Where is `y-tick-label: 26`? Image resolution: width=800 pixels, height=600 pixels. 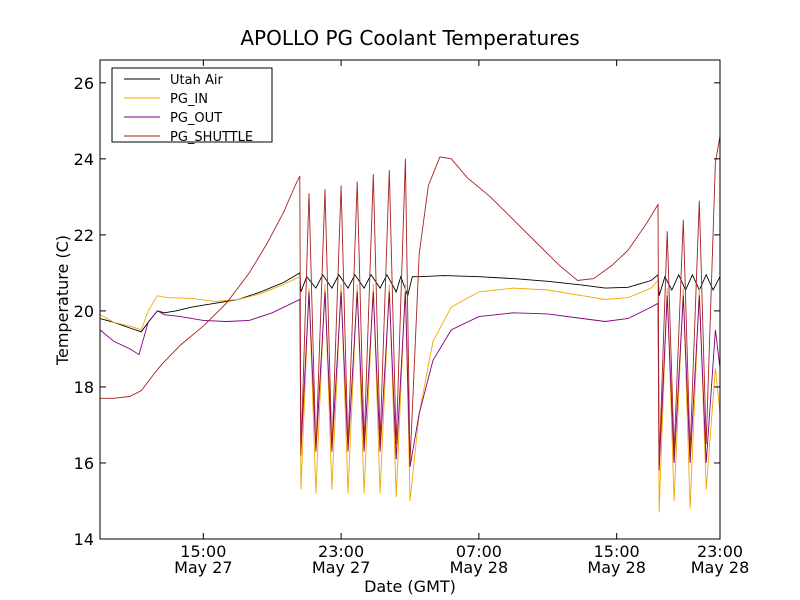
y-tick-label: 26 is located at coordinates (84, 83).